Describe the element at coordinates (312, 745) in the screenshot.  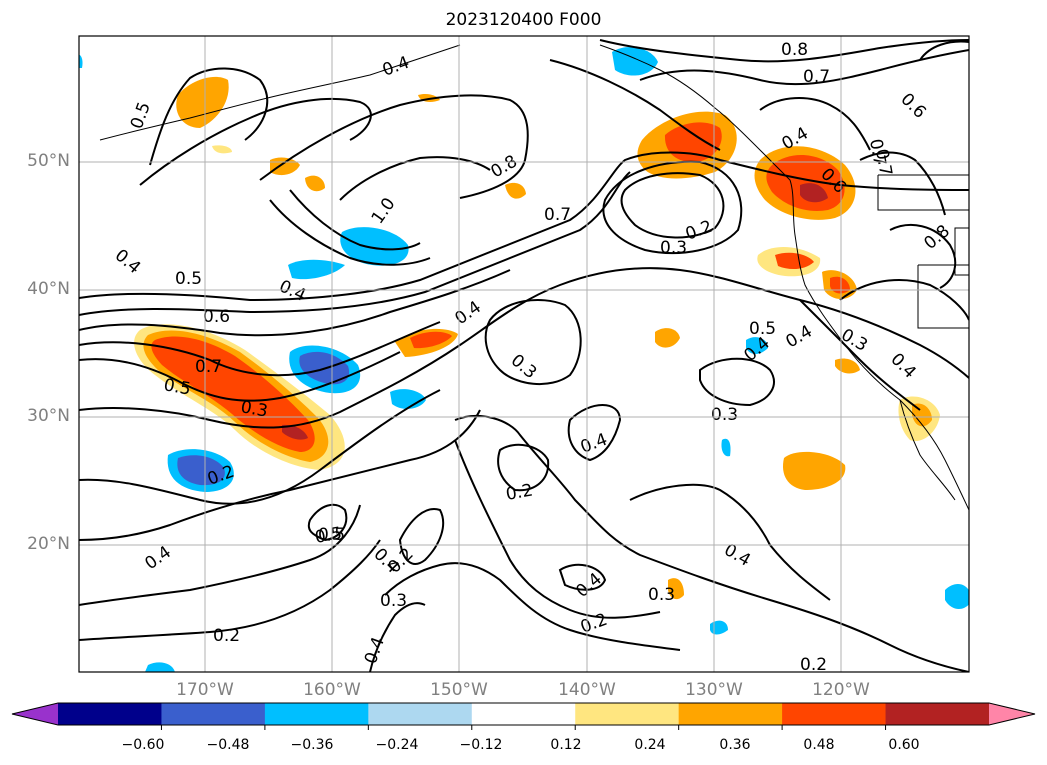
I see `colorbar-tick-label: −0.36` at that location.